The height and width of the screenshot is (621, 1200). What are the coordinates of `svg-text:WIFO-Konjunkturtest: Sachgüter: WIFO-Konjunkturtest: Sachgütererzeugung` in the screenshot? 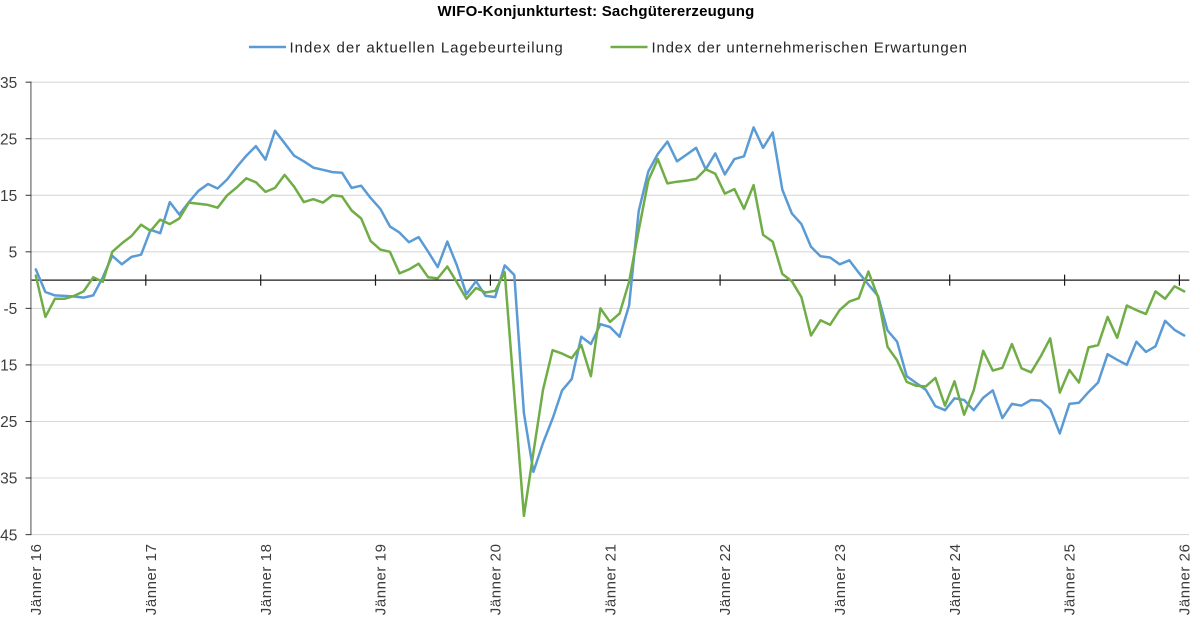 It's located at (596, 11).